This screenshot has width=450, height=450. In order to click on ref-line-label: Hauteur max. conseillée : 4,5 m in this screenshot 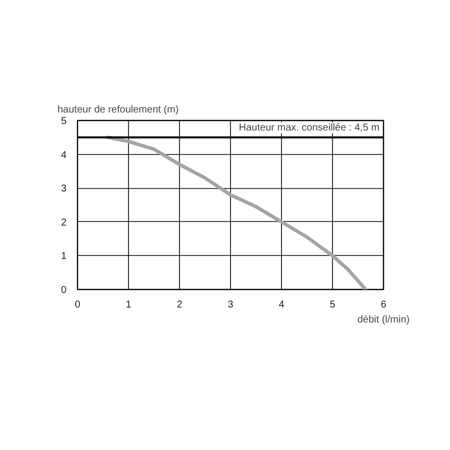, I will do `click(309, 128)`.